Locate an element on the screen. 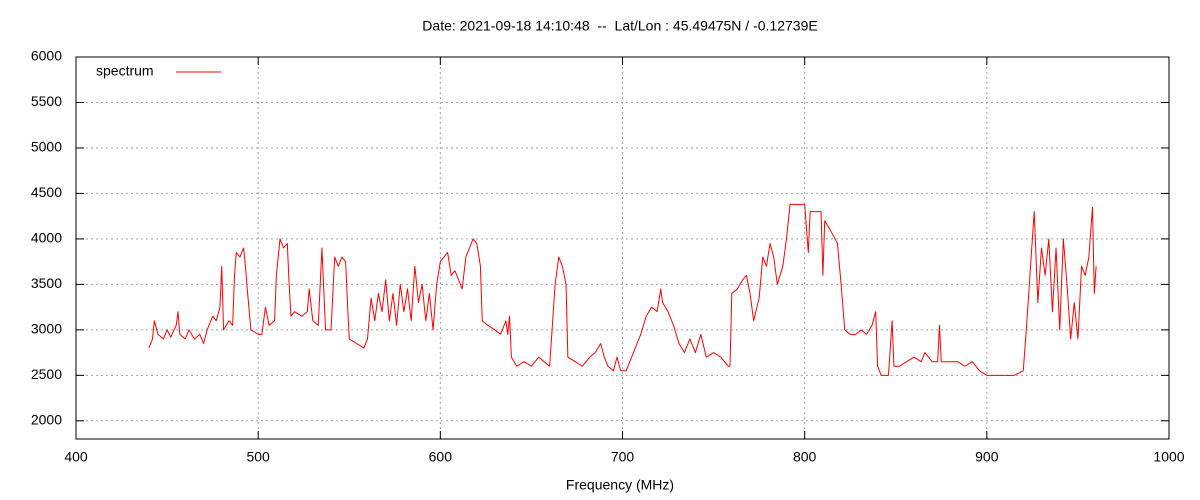  x-tick-label: 400 is located at coordinates (76, 457).